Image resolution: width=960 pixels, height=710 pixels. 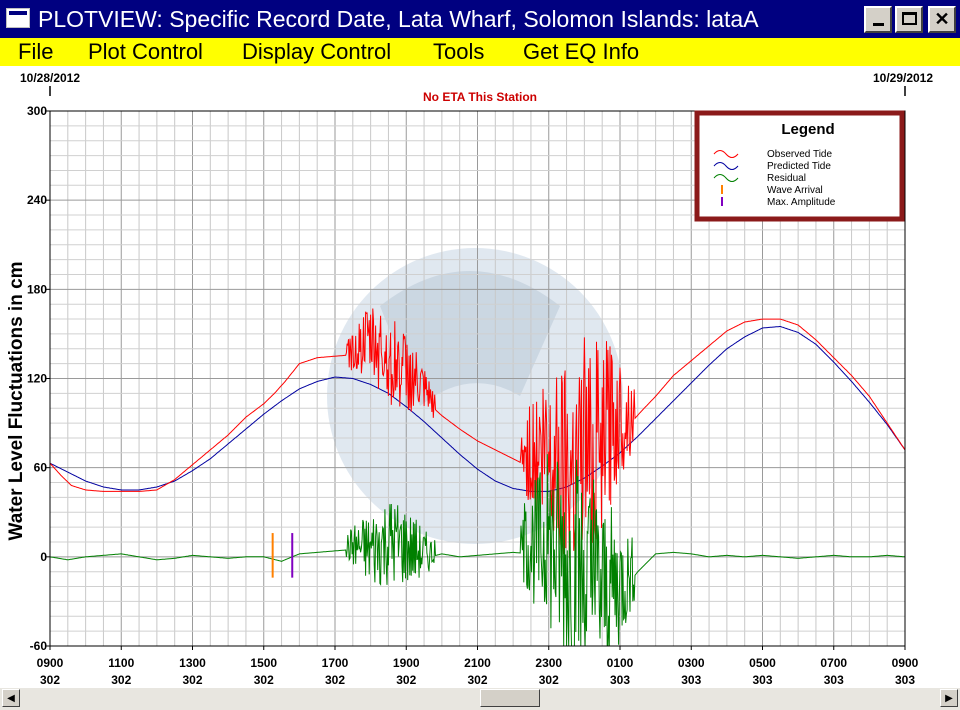 I want to click on horizontal-scrollbar: ◀ ▶, so click(x=480, y=699).